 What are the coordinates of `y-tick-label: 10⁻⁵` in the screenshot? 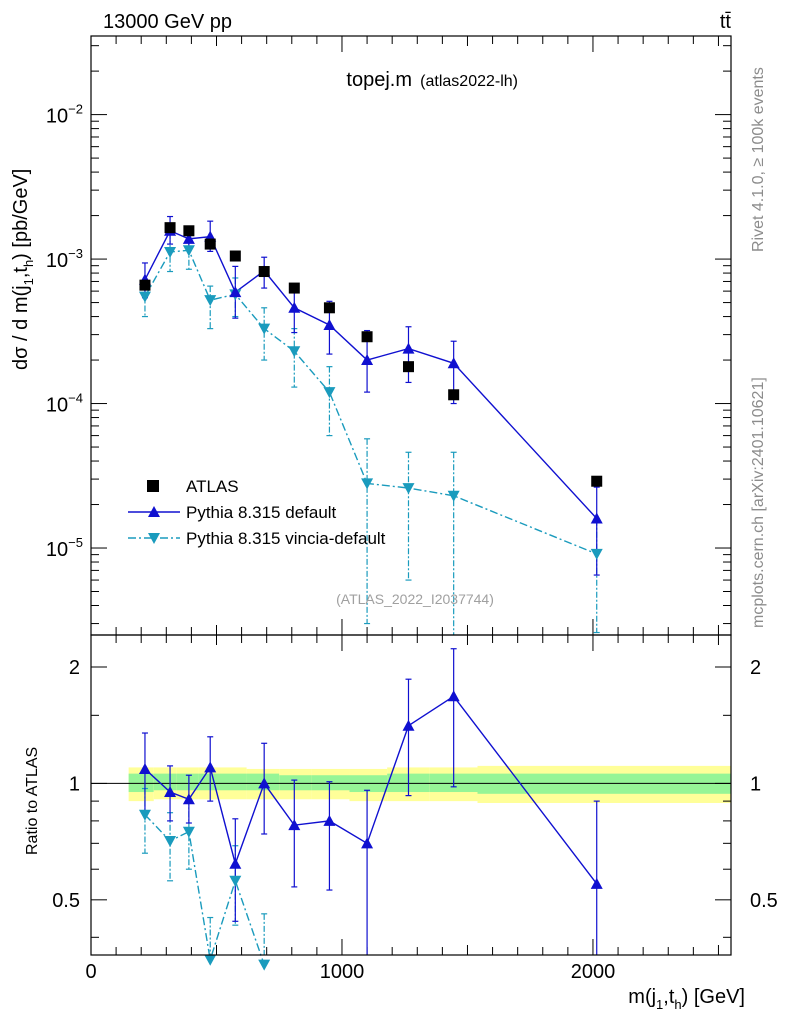 It's located at (64, 548).